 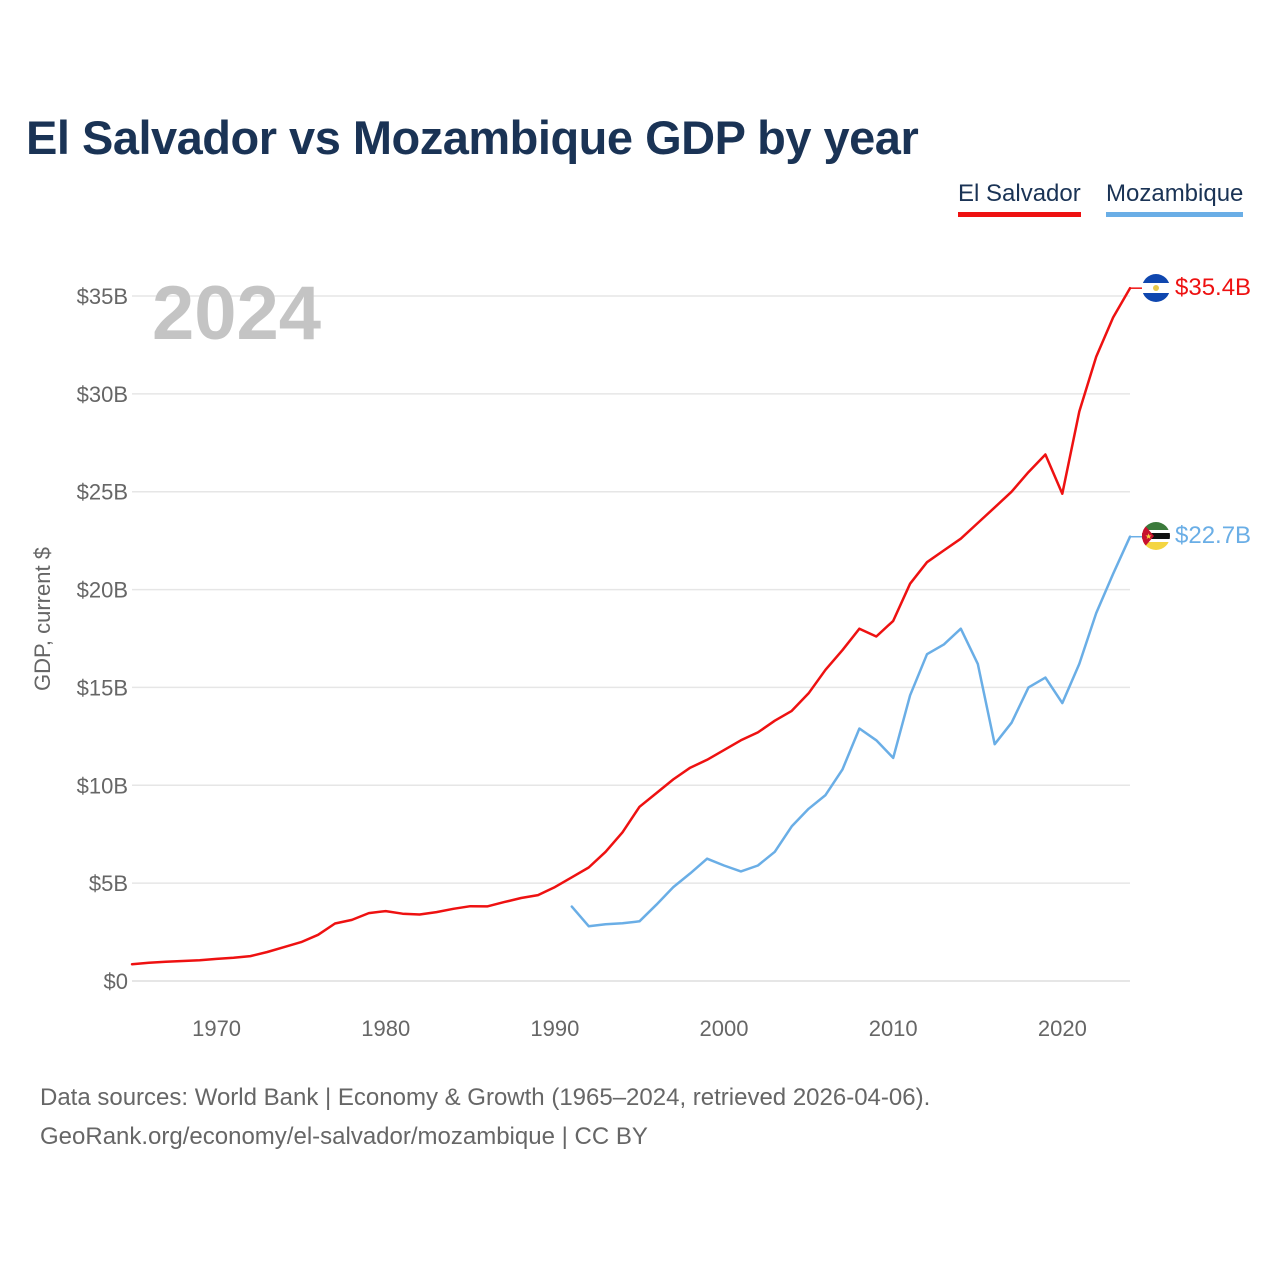 I want to click on x-tick-label: 1970, so click(x=216, y=1028).